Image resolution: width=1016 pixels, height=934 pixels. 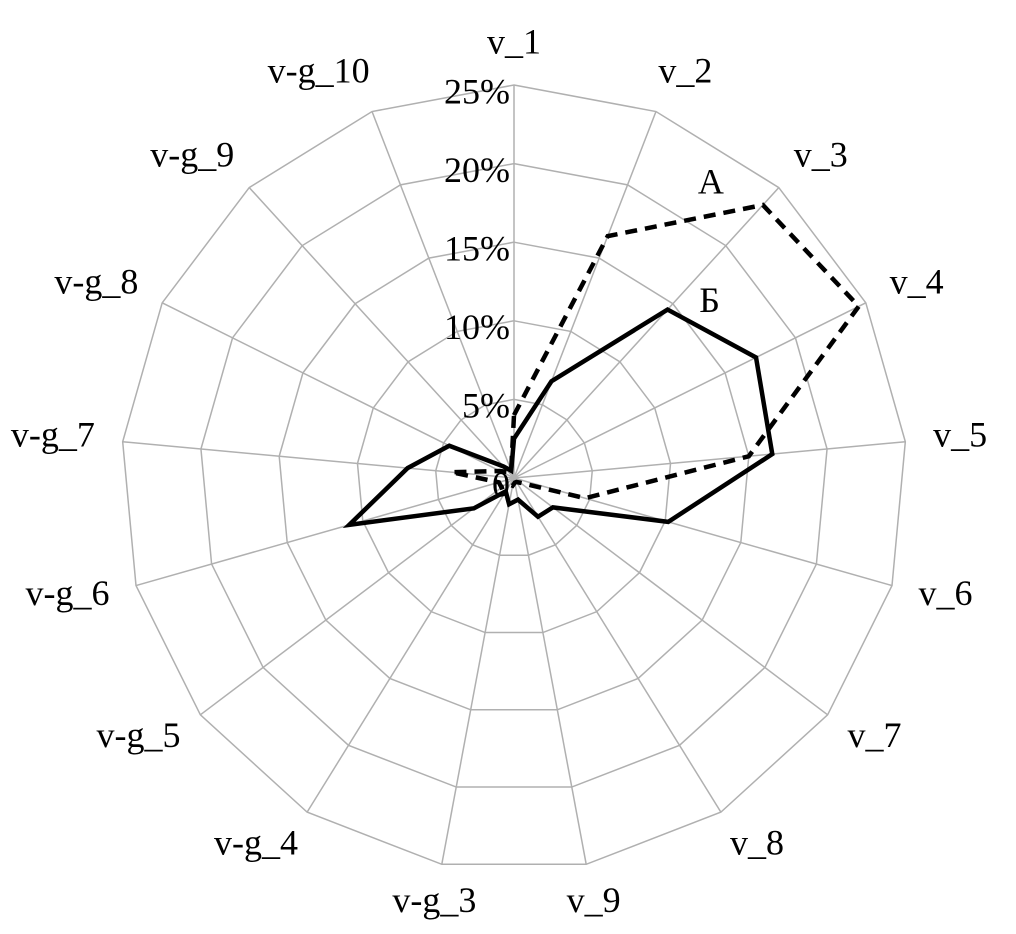 I want to click on category-label: v_5, so click(x=960, y=434).